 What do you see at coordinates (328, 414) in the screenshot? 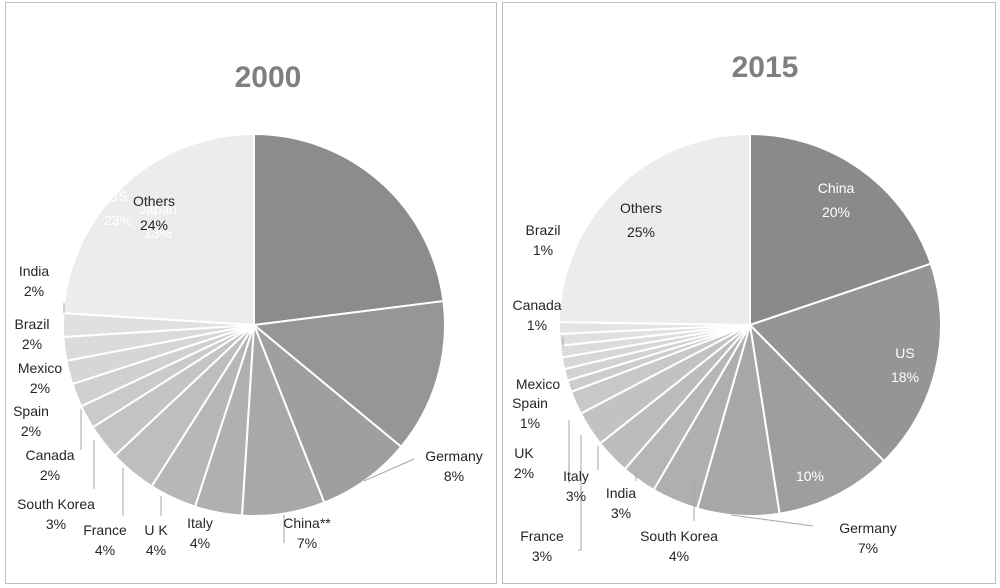
I see `pie-slice-germany` at bounding box center [328, 414].